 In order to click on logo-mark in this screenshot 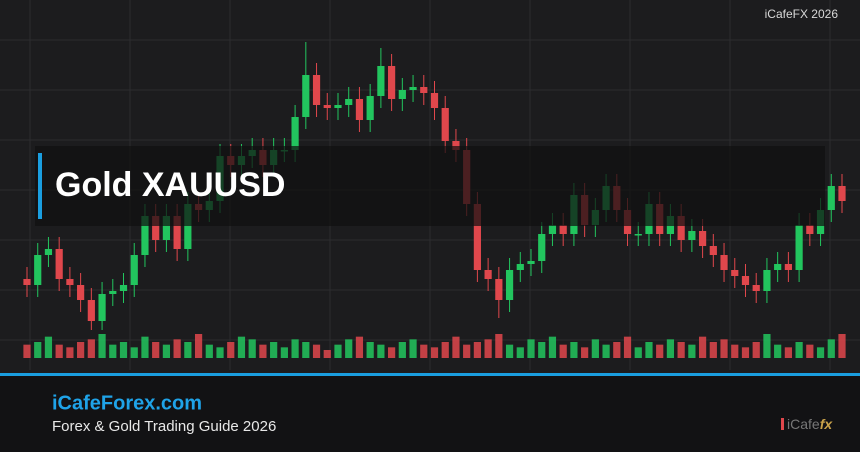, I will do `click(782, 424)`.